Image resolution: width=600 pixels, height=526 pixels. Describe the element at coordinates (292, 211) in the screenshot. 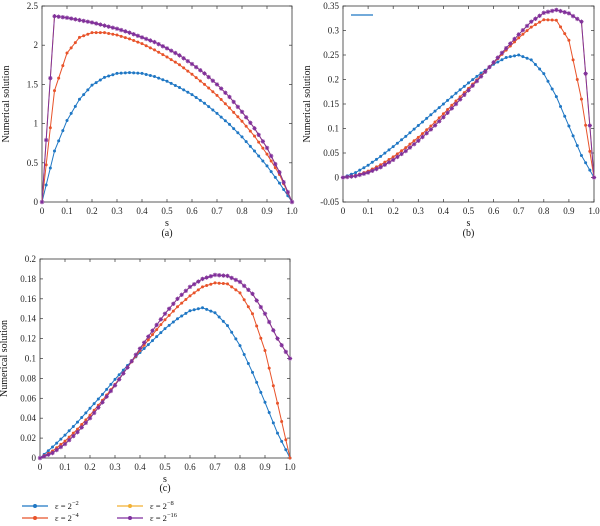

I see `x-tick-label: 1.0` at that location.